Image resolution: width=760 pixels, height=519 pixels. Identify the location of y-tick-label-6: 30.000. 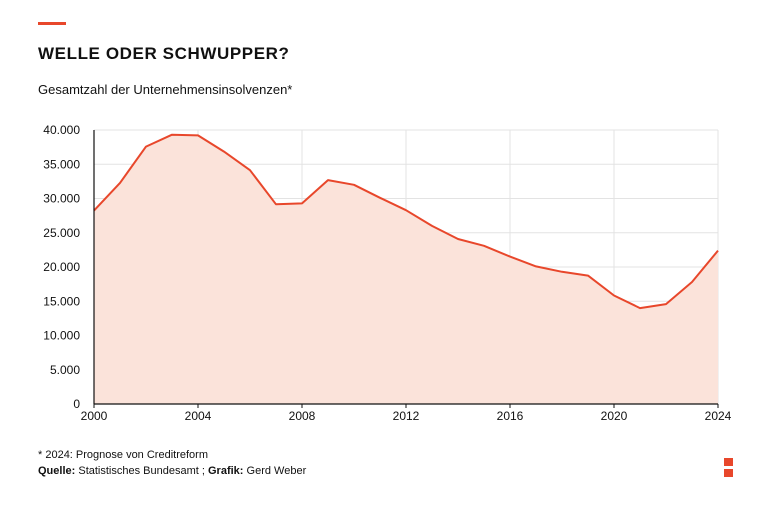
(61, 199).